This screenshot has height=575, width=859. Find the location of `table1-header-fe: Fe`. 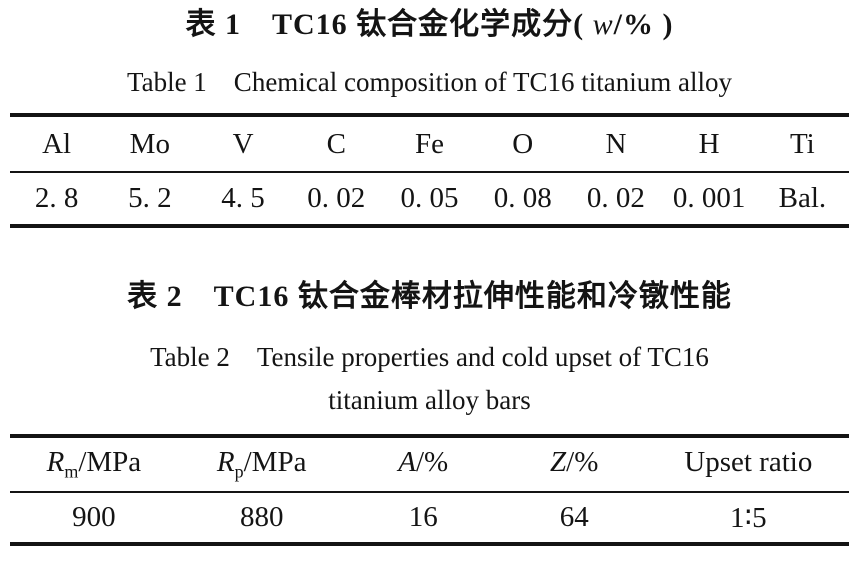

table1-header-fe: Fe is located at coordinates (429, 143).